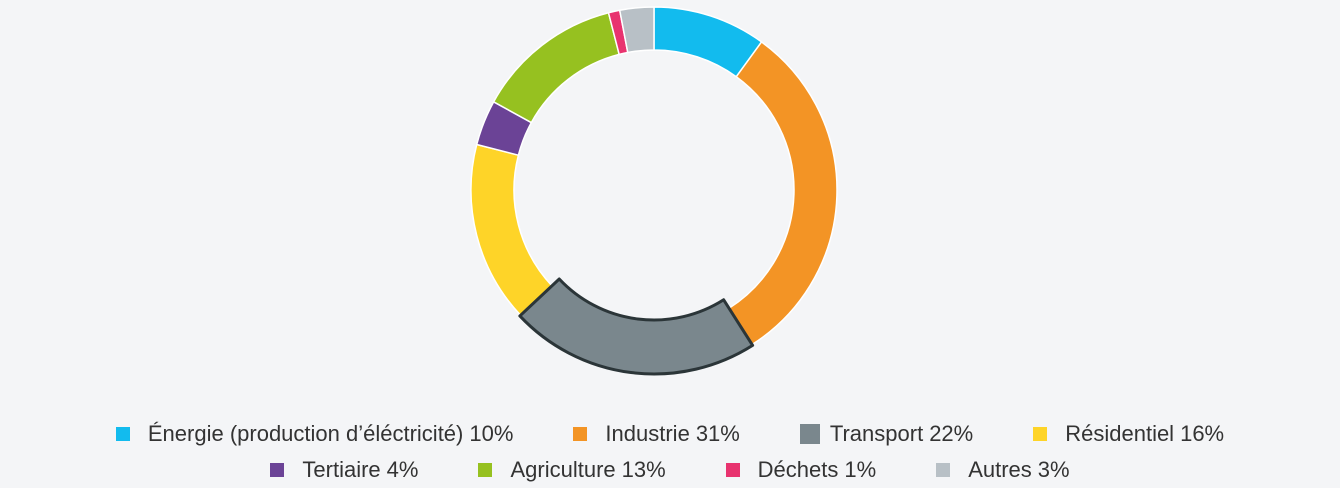  Describe the element at coordinates (951, 433) in the screenshot. I see `legend-value: 22%` at that location.